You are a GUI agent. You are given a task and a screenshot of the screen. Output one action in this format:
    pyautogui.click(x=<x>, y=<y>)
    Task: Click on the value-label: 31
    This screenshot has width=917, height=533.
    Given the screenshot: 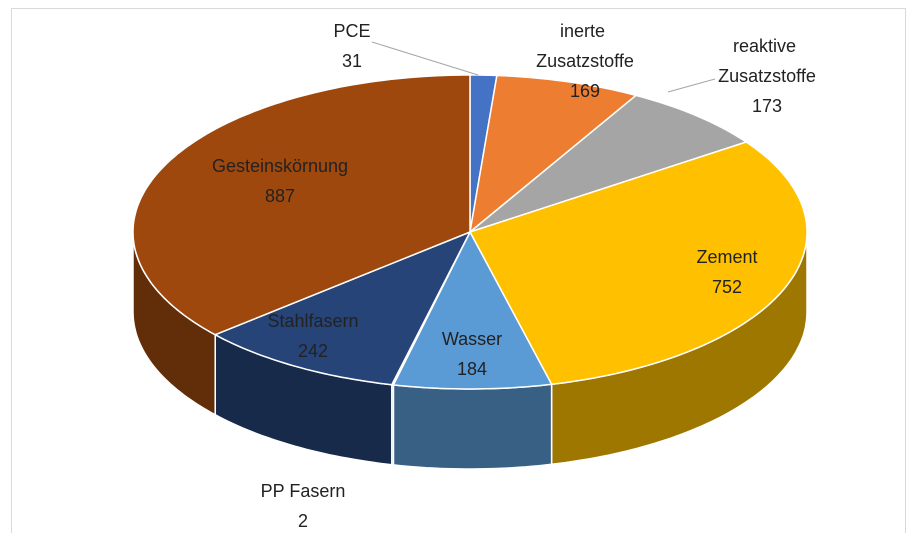 What is the action you would take?
    pyautogui.click(x=352, y=61)
    